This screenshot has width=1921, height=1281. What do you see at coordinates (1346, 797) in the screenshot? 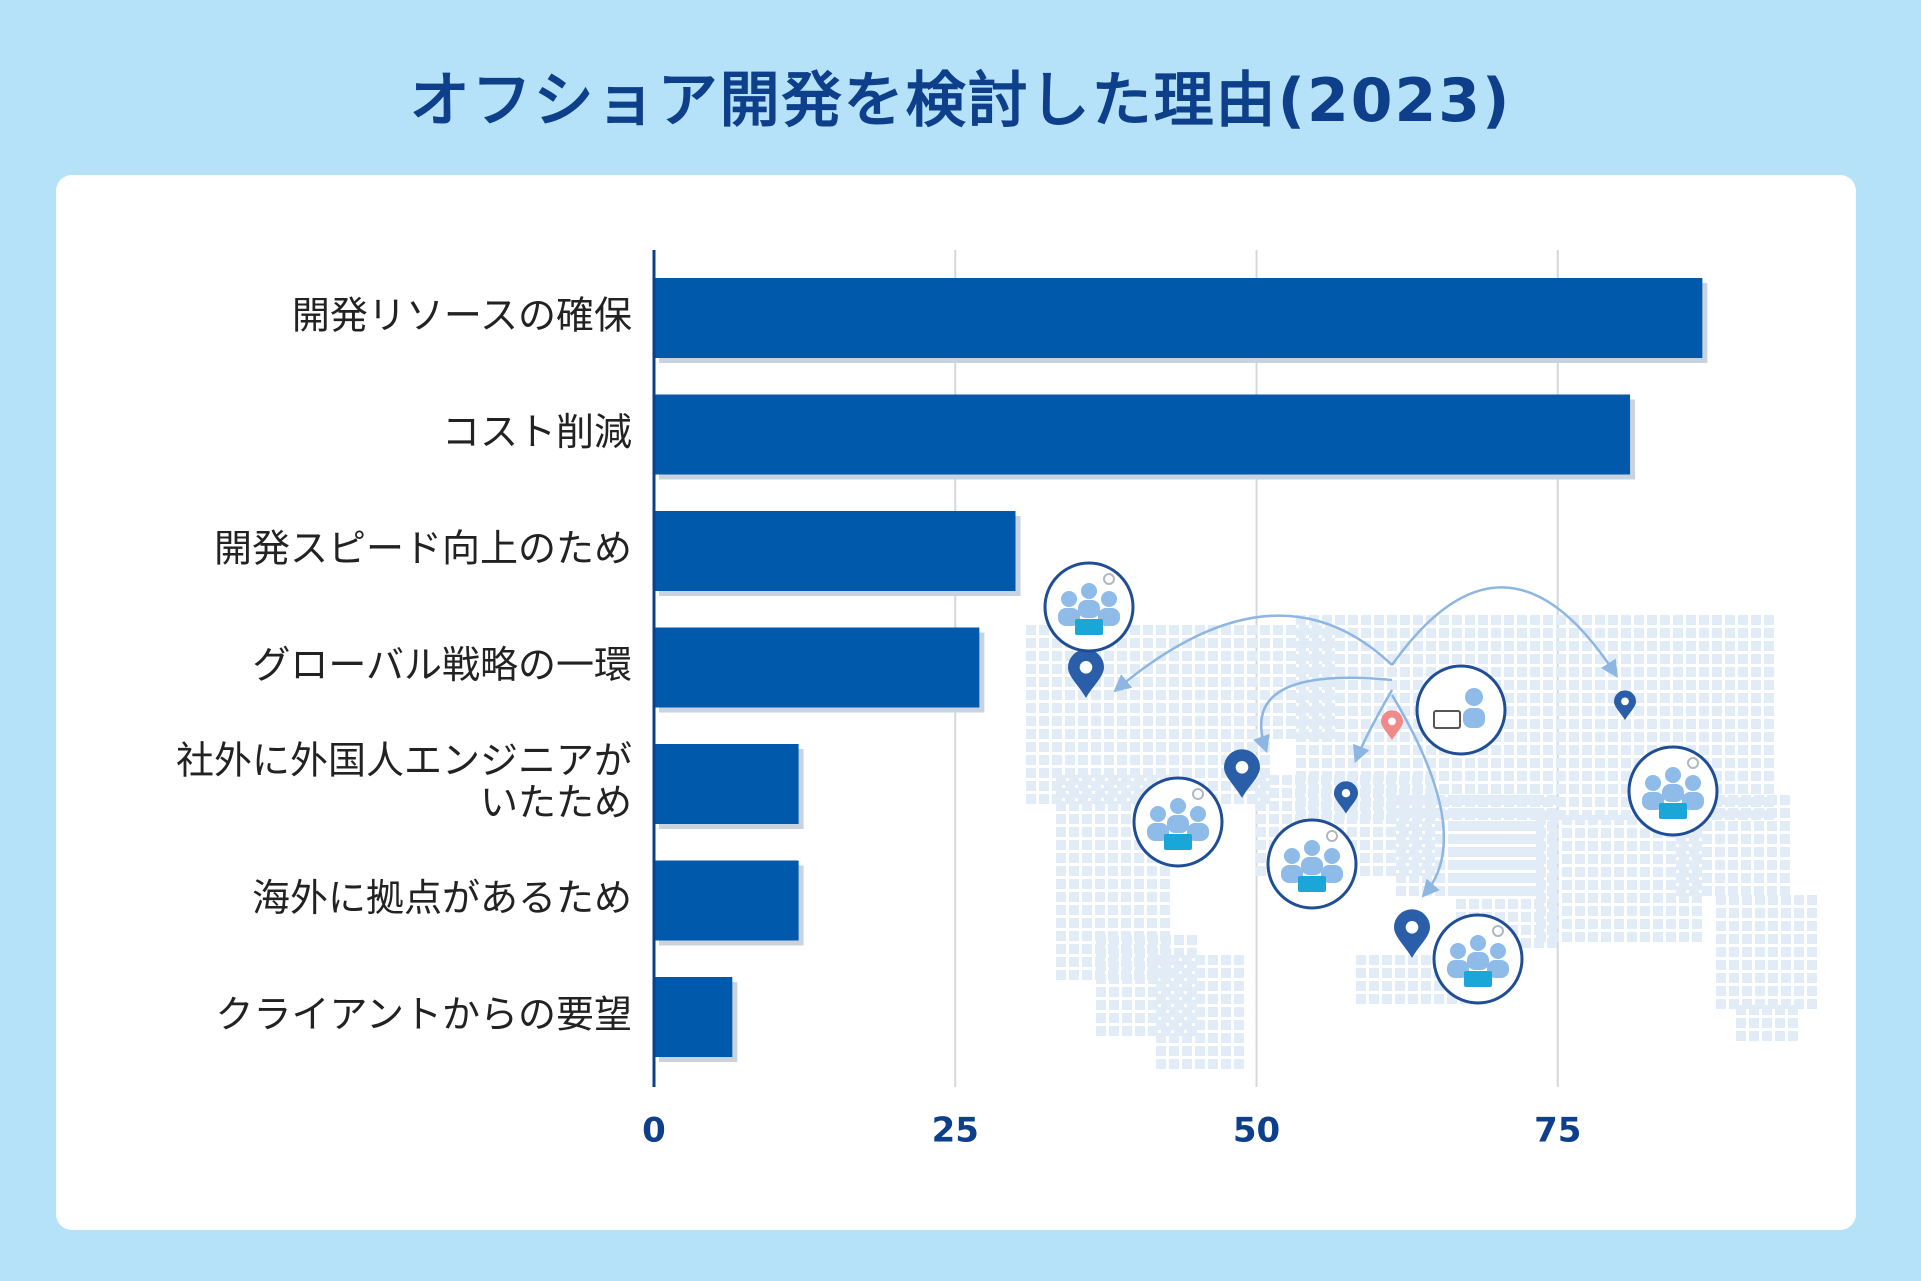
I see `location-pin-icon` at bounding box center [1346, 797].